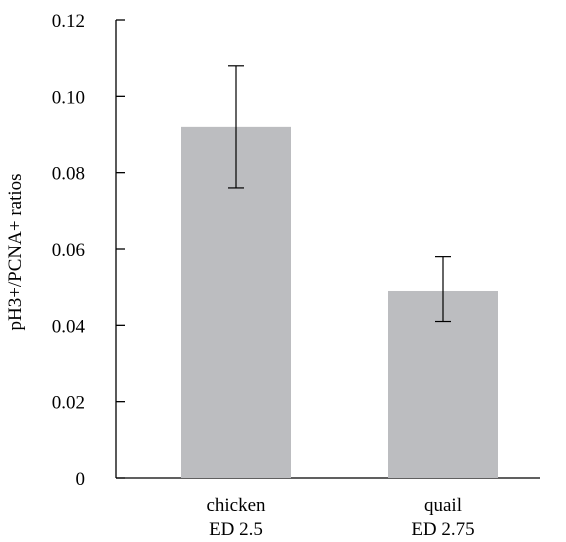 The height and width of the screenshot is (542, 566). What do you see at coordinates (236, 529) in the screenshot?
I see `x-category-label: ED 2.5` at bounding box center [236, 529].